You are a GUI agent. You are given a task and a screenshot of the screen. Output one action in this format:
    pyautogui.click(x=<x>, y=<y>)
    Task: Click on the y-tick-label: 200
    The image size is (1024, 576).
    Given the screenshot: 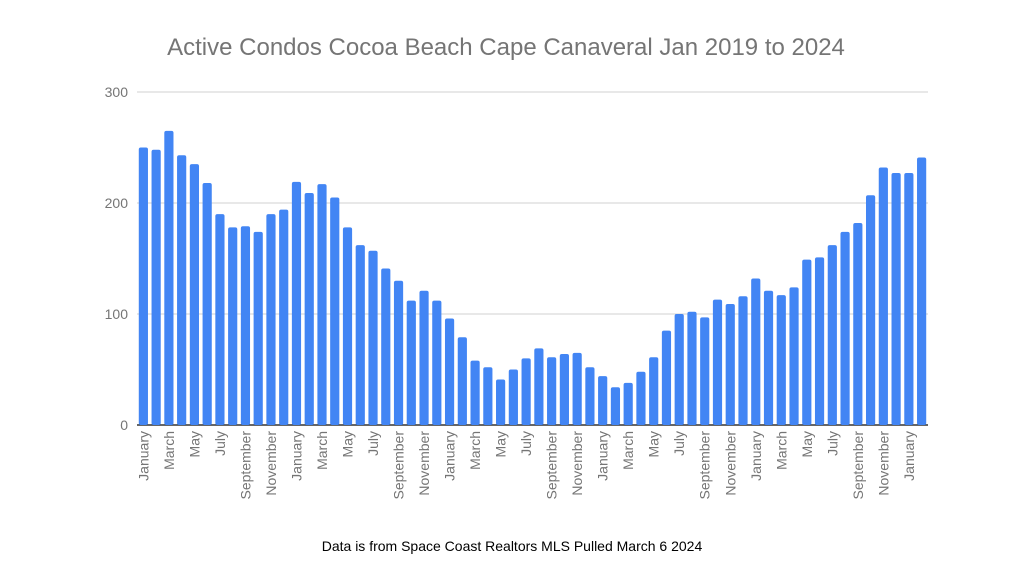 What is the action you would take?
    pyautogui.click(x=117, y=203)
    